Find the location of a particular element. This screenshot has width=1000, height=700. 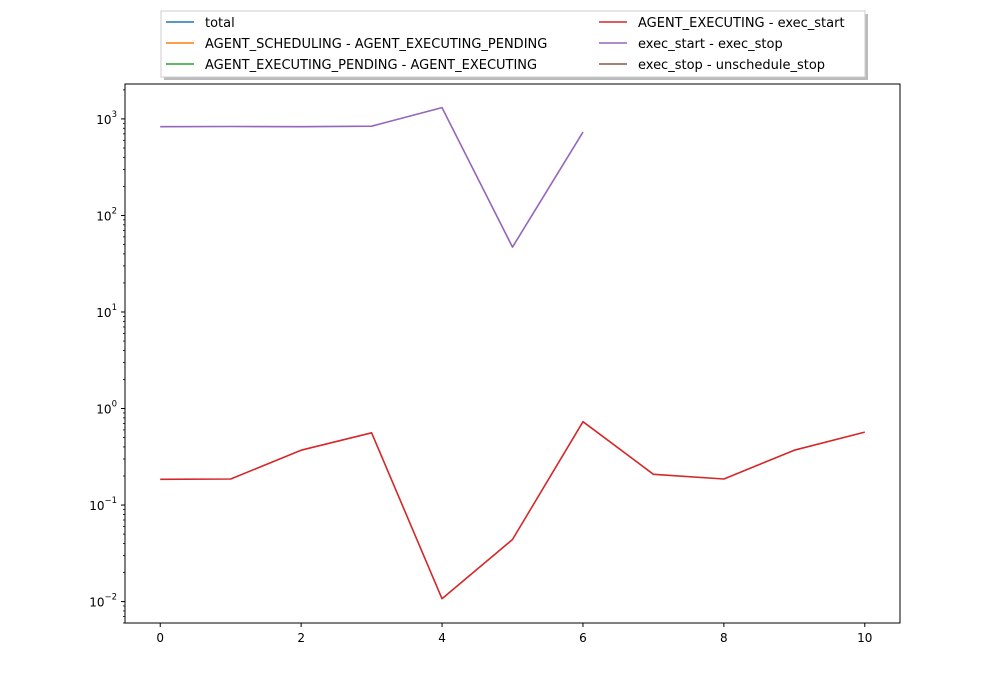

legend-label: total is located at coordinates (220, 23).